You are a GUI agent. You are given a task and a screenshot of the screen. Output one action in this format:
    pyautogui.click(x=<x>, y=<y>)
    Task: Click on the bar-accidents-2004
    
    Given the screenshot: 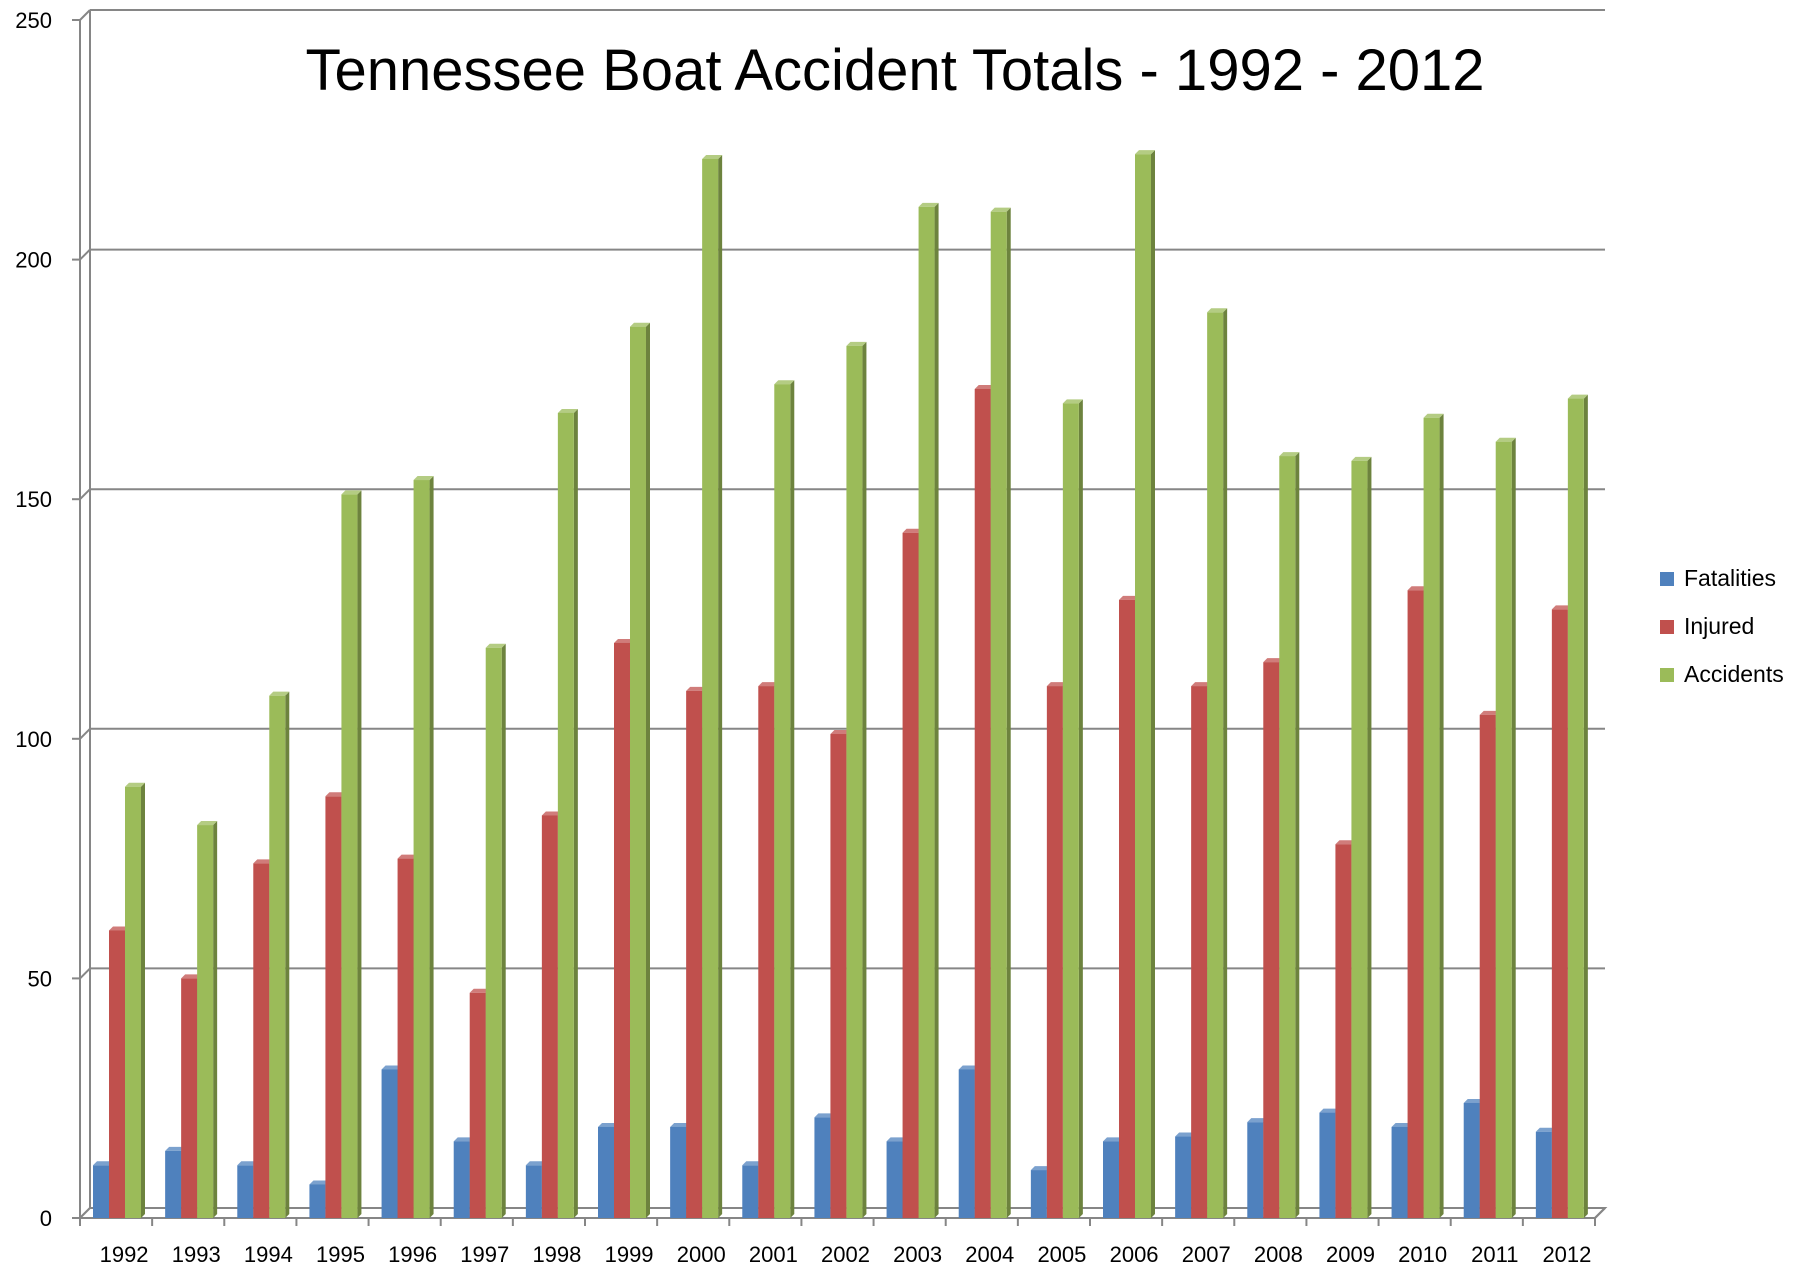 What is the action you would take?
    pyautogui.click(x=1000, y=712)
    